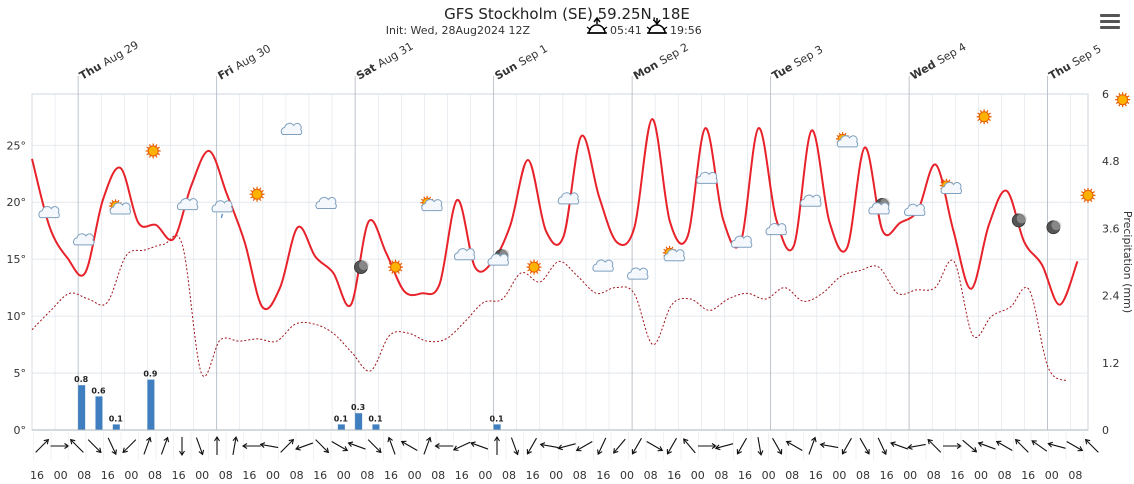 Image resolution: width=1134 pixels, height=484 pixels. Describe the element at coordinates (567, 14) in the screenshot. I see `chart-title: GFS Stockholm (SE) 59.25N, 18E` at that location.